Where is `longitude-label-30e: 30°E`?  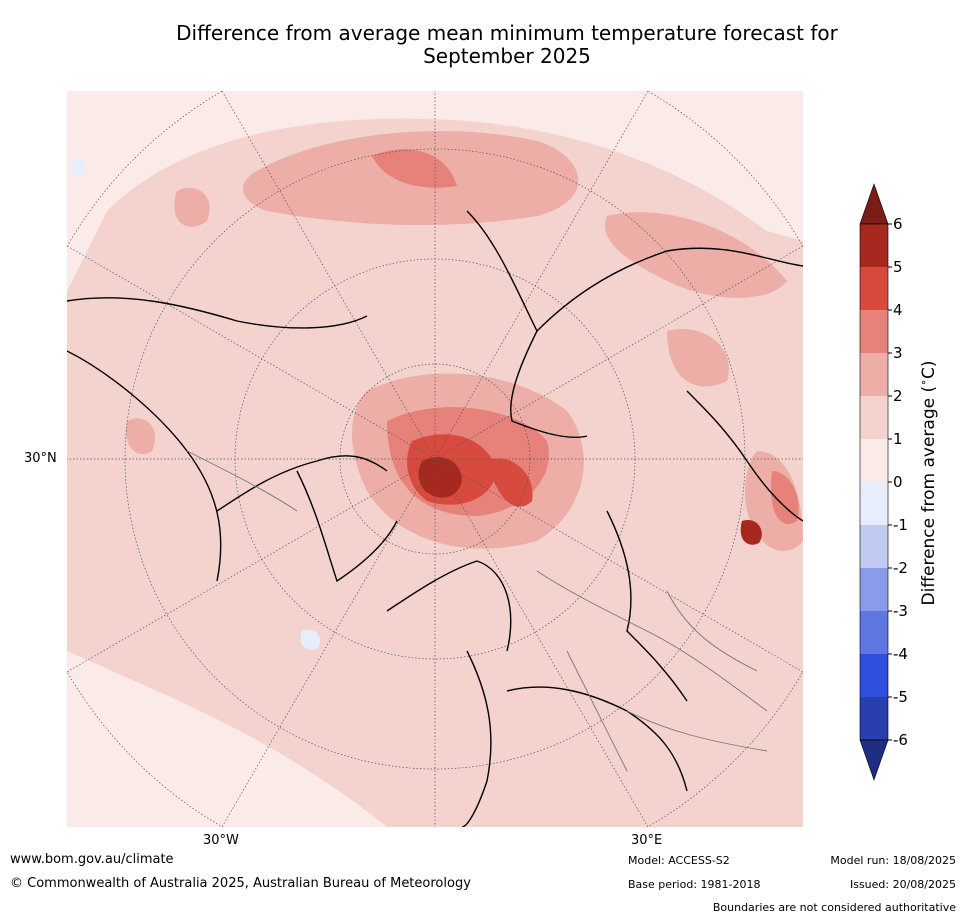 longitude-label-30e: 30°E is located at coordinates (647, 840).